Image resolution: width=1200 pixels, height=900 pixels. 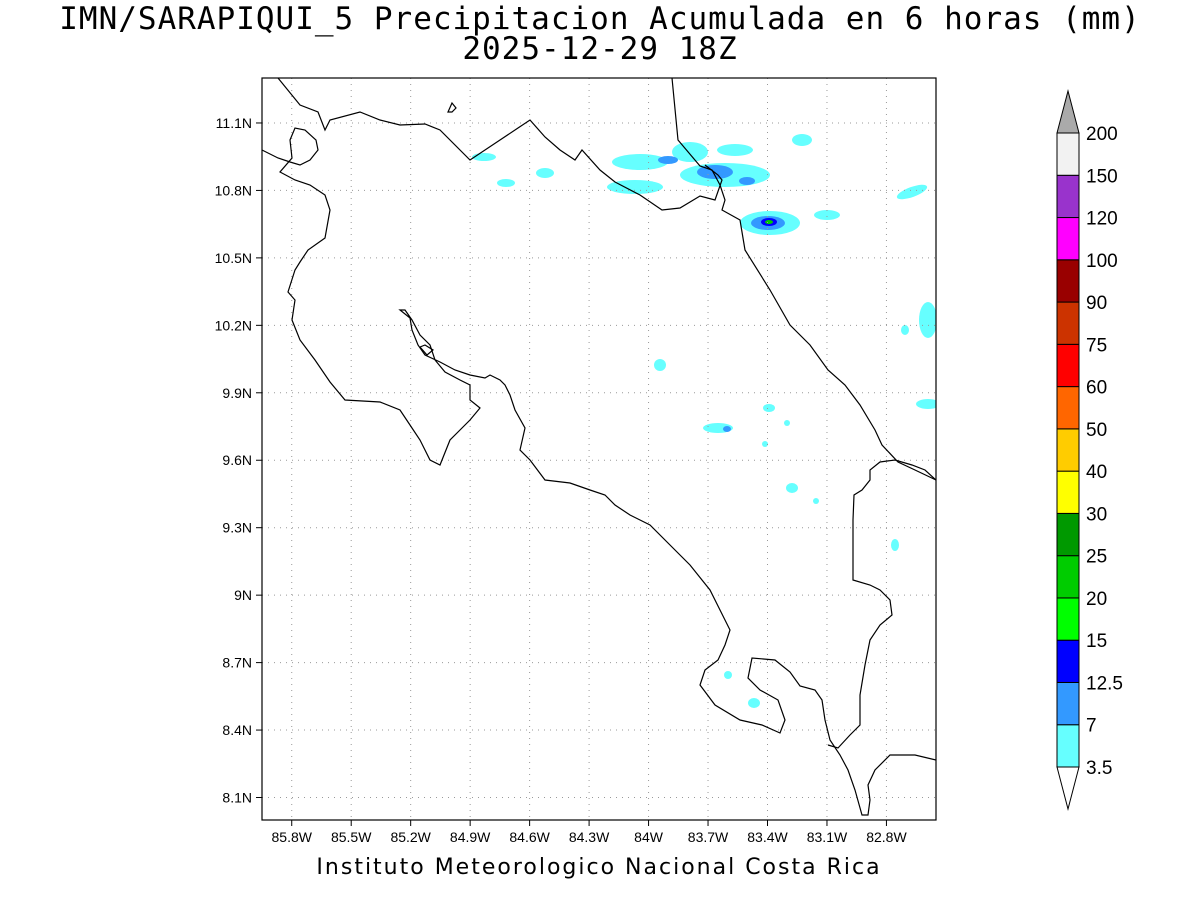 What do you see at coordinates (1102, 134) in the screenshot?
I see `colorbar-level-label: 200` at bounding box center [1102, 134].